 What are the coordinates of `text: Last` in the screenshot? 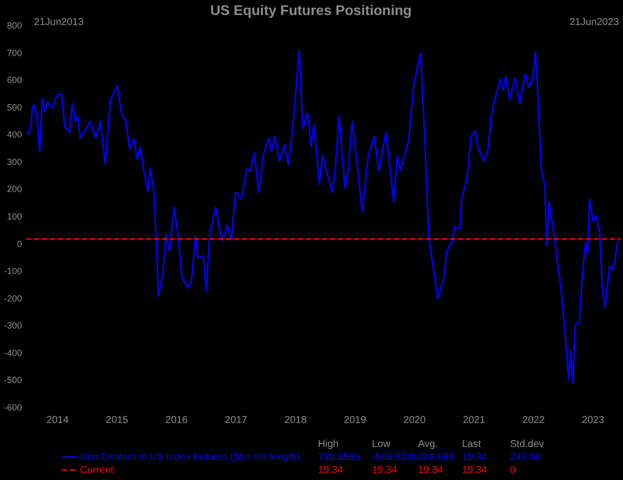 It's located at (472, 444).